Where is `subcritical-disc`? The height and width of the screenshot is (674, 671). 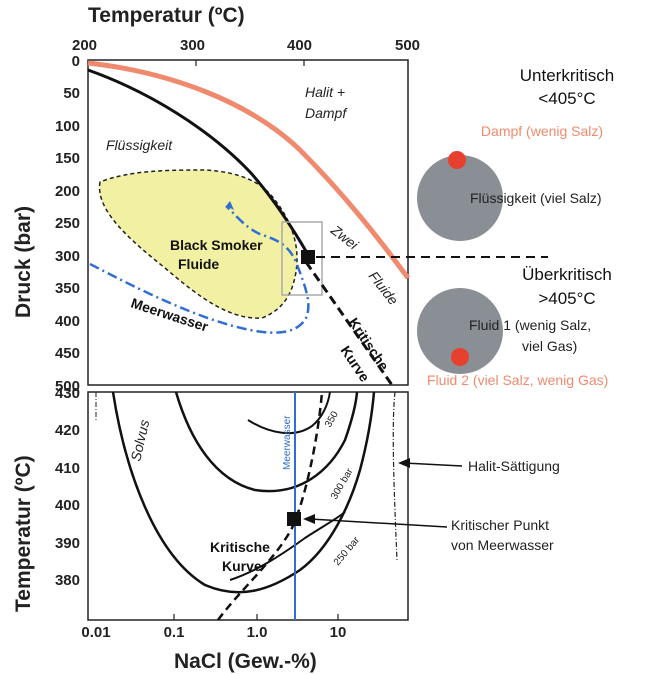 subcritical-disc is located at coordinates (460, 198).